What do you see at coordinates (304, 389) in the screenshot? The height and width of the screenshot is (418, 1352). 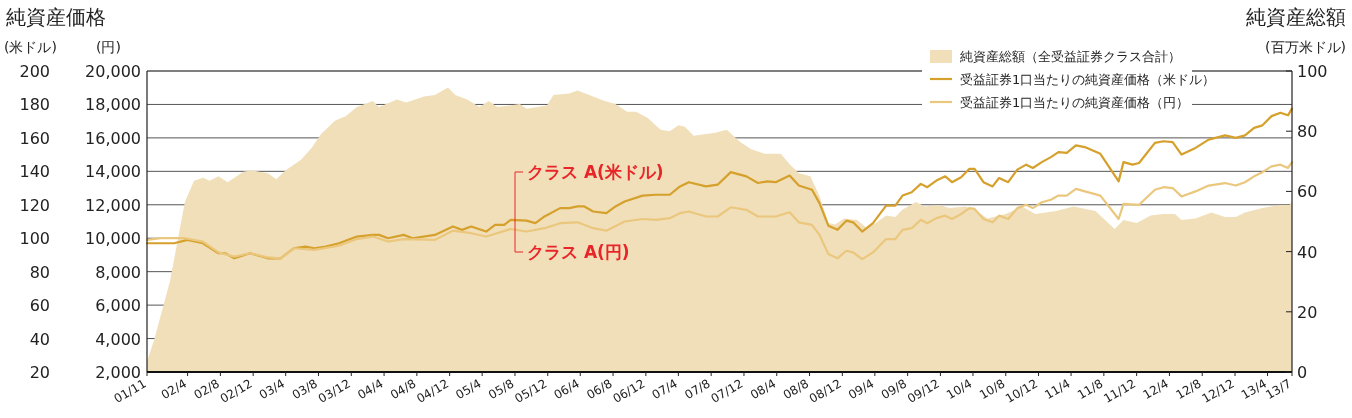 I see `x-tick-label: 03/8` at bounding box center [304, 389].